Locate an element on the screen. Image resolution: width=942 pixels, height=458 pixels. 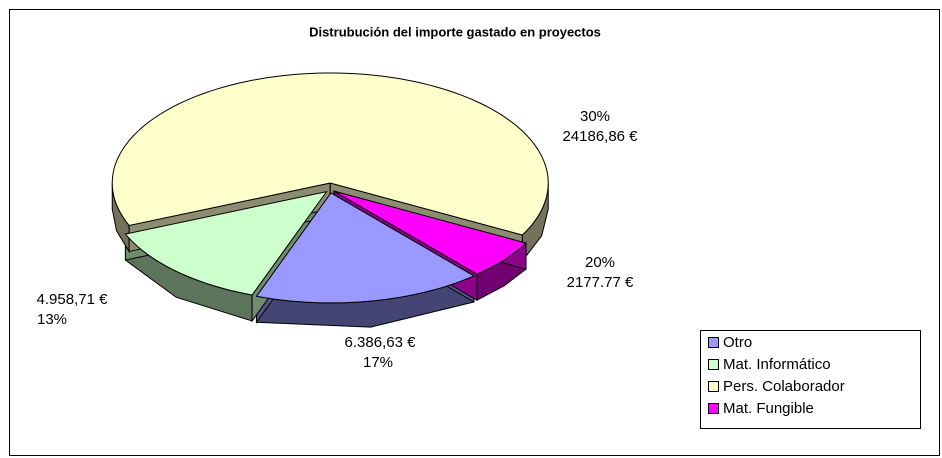
data-label: 6.386,63 € is located at coordinates (381, 342).